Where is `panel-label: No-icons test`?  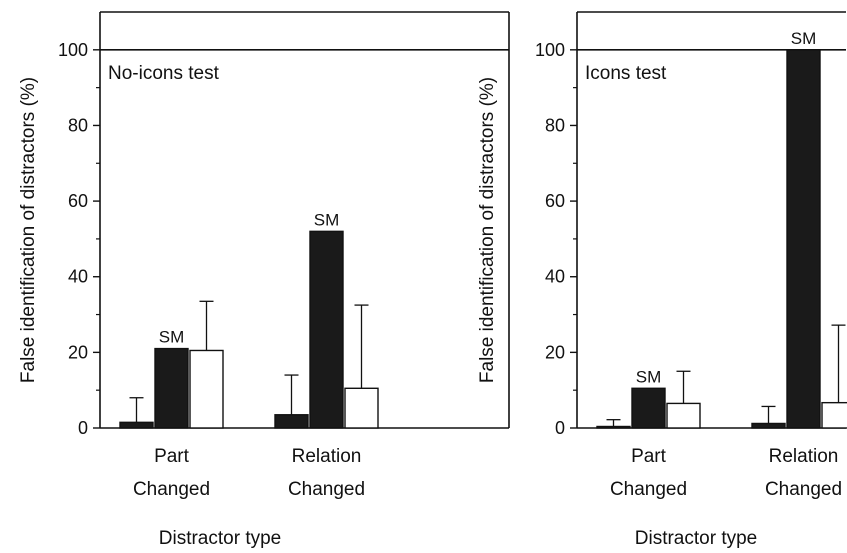 panel-label: No-icons test is located at coordinates (164, 73).